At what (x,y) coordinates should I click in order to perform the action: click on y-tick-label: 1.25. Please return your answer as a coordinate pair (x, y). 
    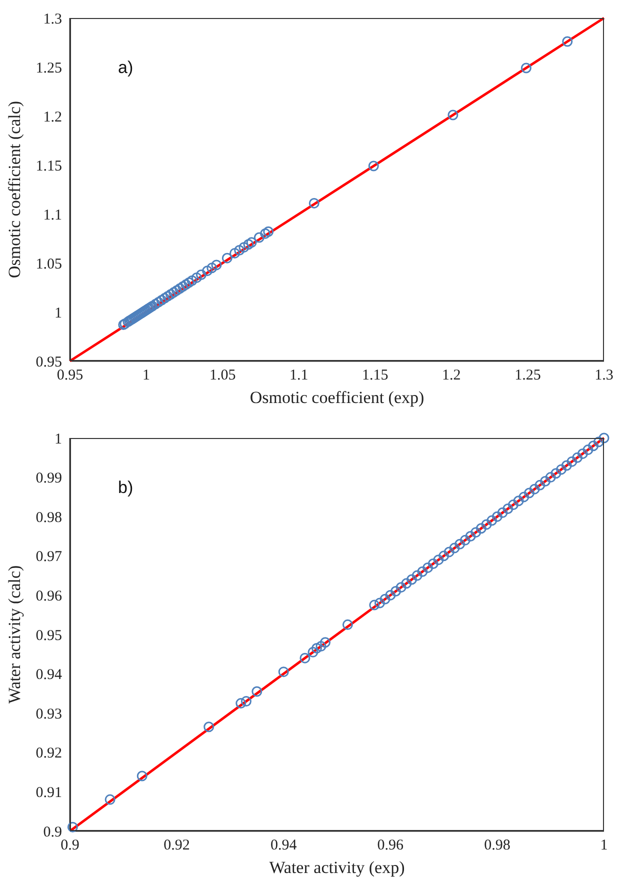
    Looking at the image, I should click on (49, 68).